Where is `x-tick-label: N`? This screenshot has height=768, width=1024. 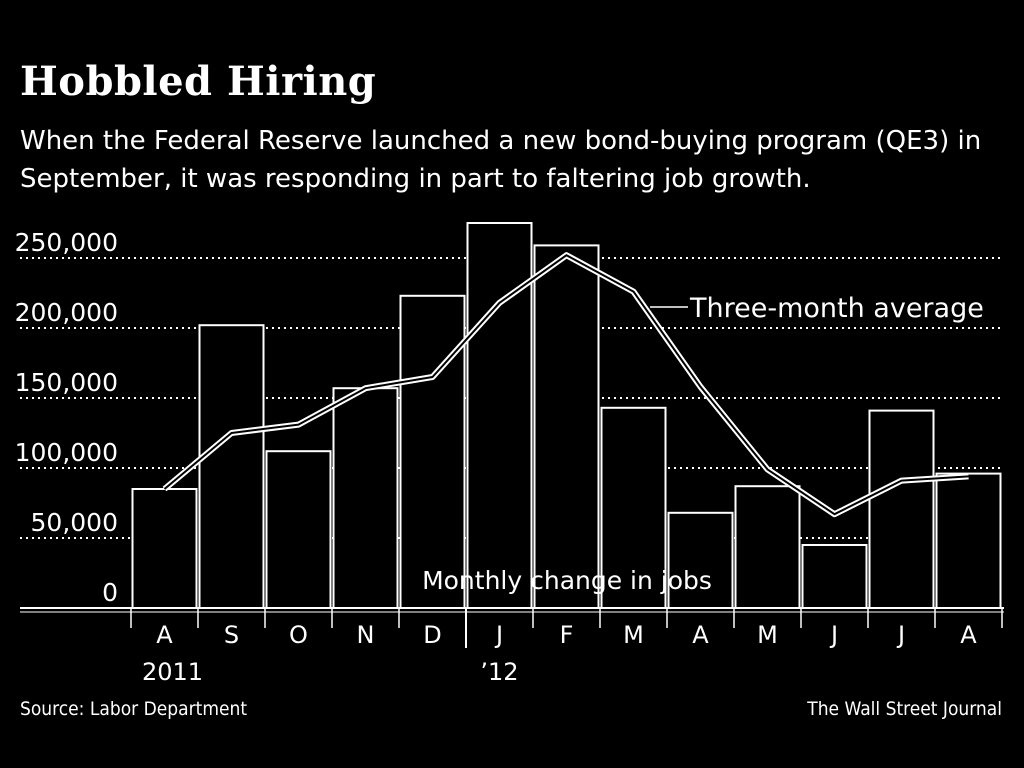
x-tick-label: N is located at coordinates (366, 635).